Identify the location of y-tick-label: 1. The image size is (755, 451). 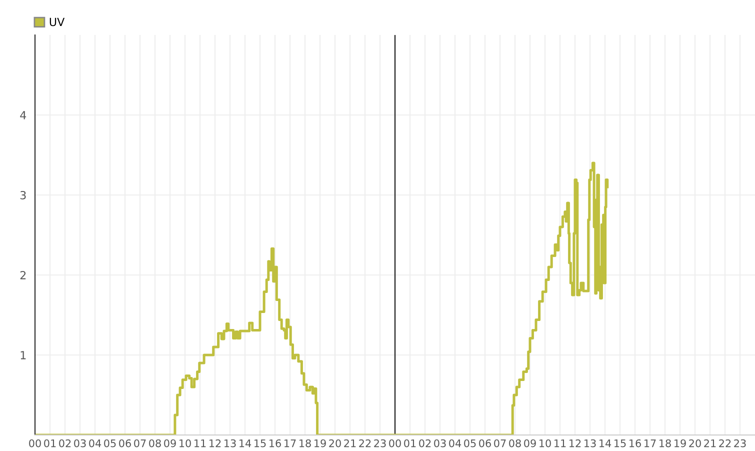
(23, 355).